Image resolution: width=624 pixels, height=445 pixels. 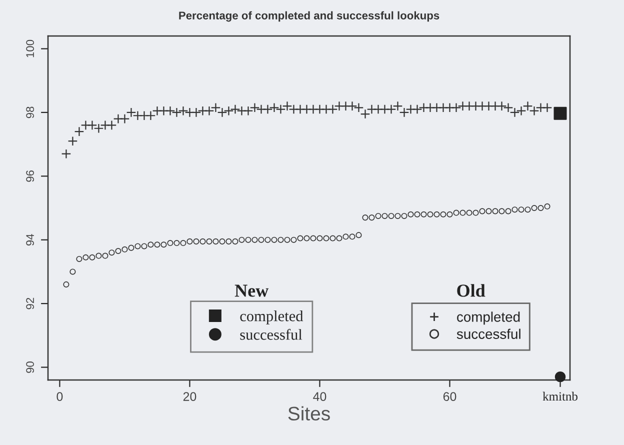 What do you see at coordinates (309, 413) in the screenshot?
I see `x-axis-title: Sites` at bounding box center [309, 413].